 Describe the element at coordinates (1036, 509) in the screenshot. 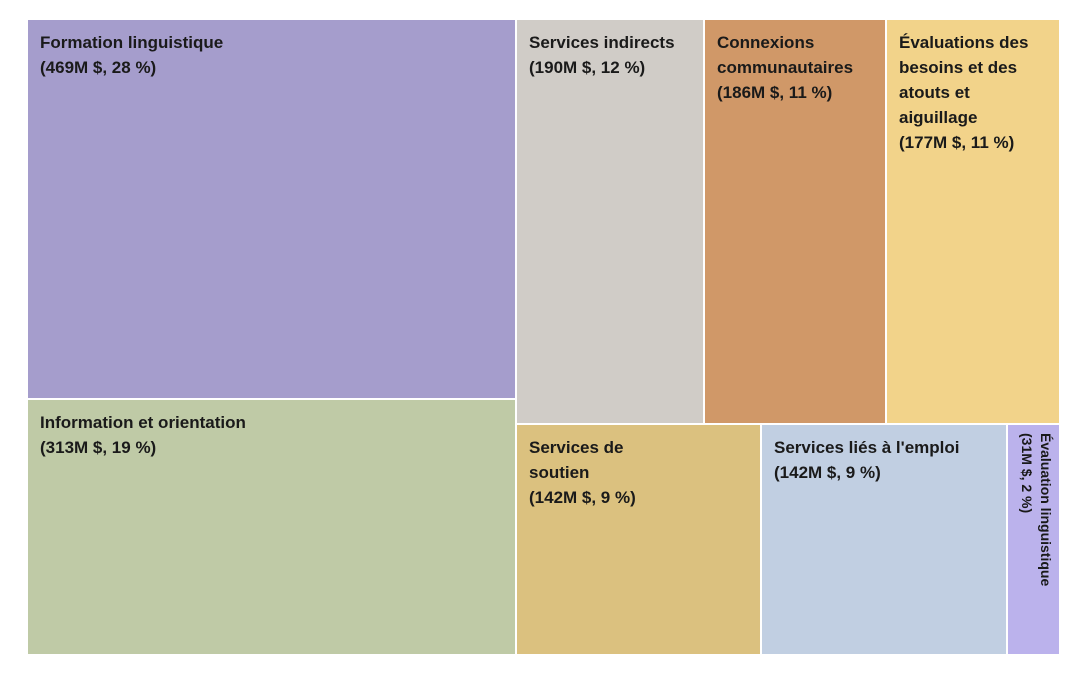

I see `treemap-tile-label: Évaluation linguistique (31M $, 2 %)` at that location.